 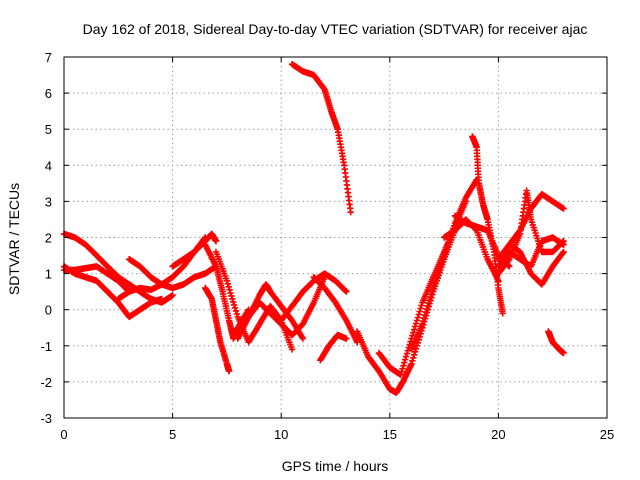 What do you see at coordinates (498, 434) in the screenshot?
I see `x-tick-label: 20` at bounding box center [498, 434].